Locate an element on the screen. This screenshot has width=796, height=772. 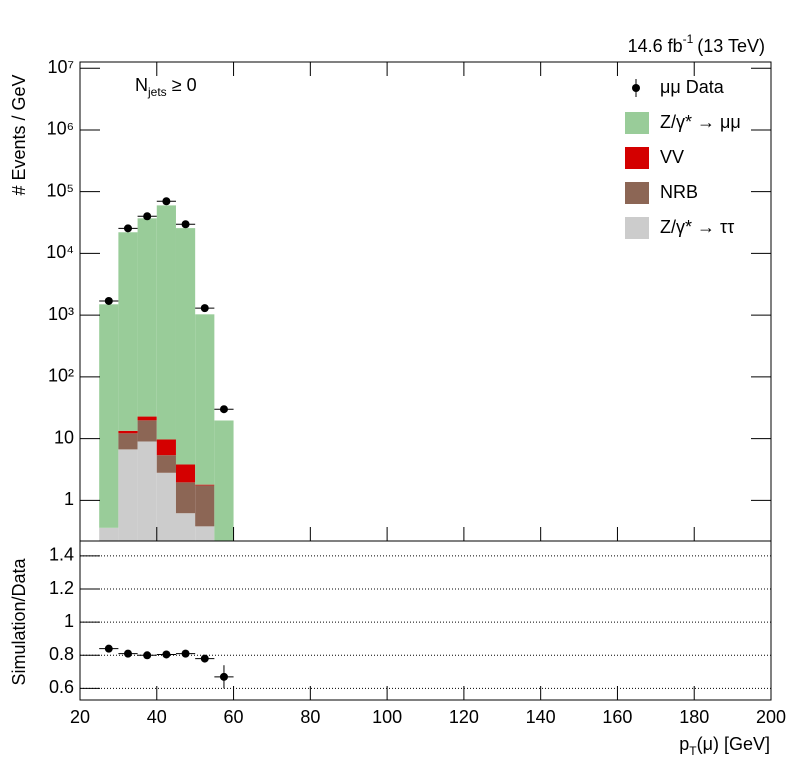
y-tick-label: 10⁶ is located at coordinates (60, 129).